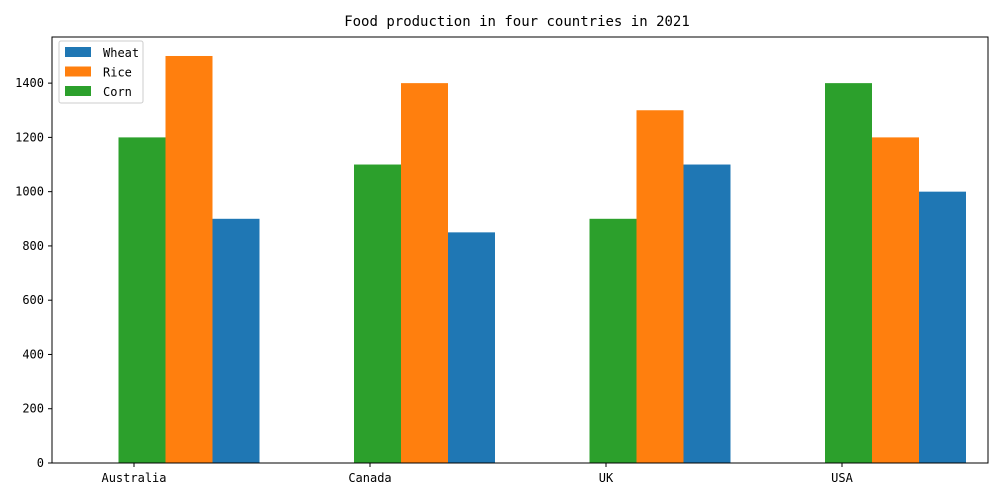 This screenshot has height=500, width=1000. What do you see at coordinates (848, 273) in the screenshot?
I see `bar-corn-usa` at bounding box center [848, 273].